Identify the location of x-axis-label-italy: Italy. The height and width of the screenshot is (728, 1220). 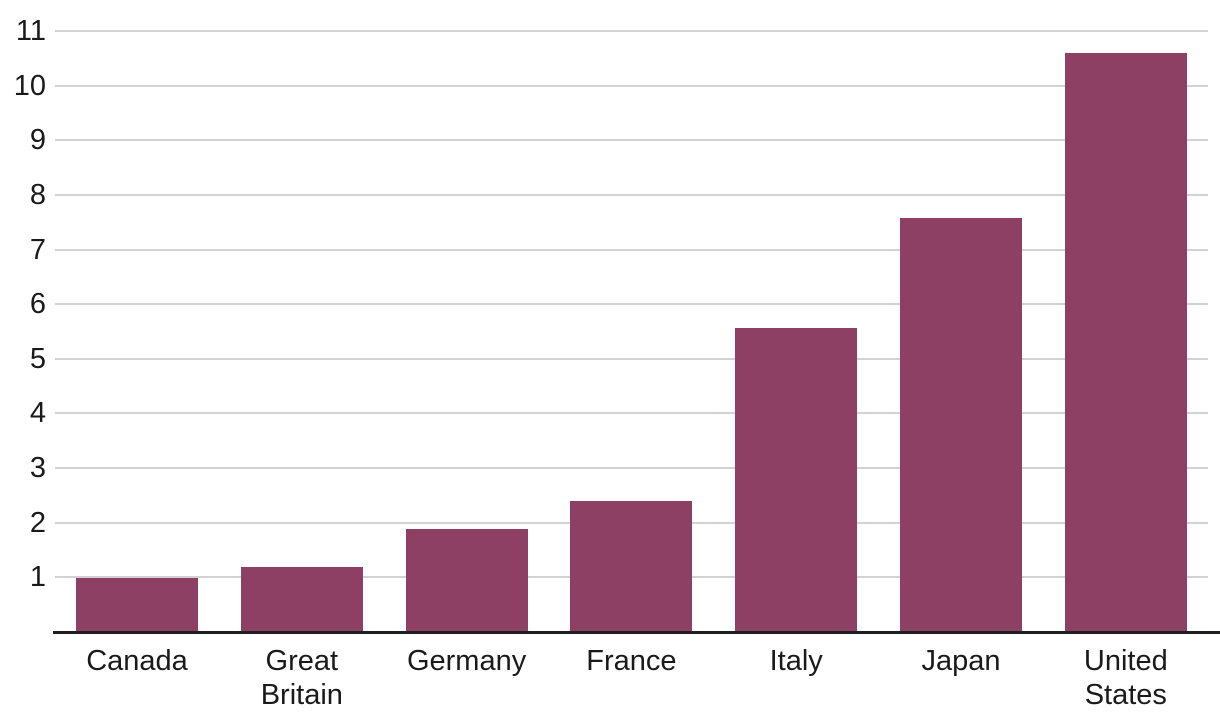
(796, 661).